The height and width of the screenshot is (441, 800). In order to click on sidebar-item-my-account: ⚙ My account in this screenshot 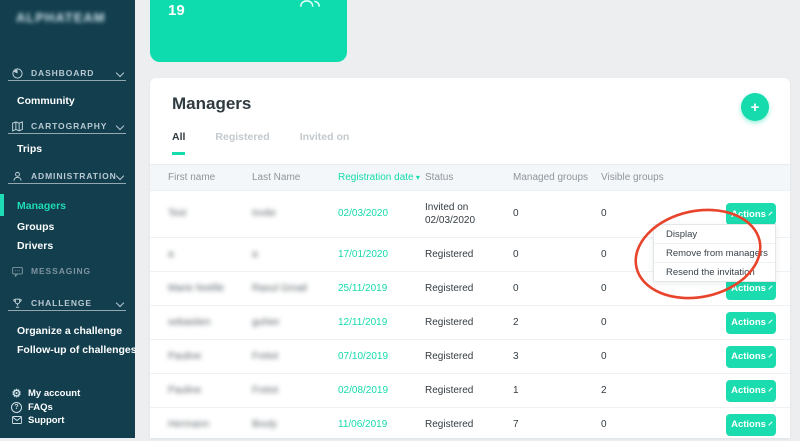, I will do `click(67, 393)`.